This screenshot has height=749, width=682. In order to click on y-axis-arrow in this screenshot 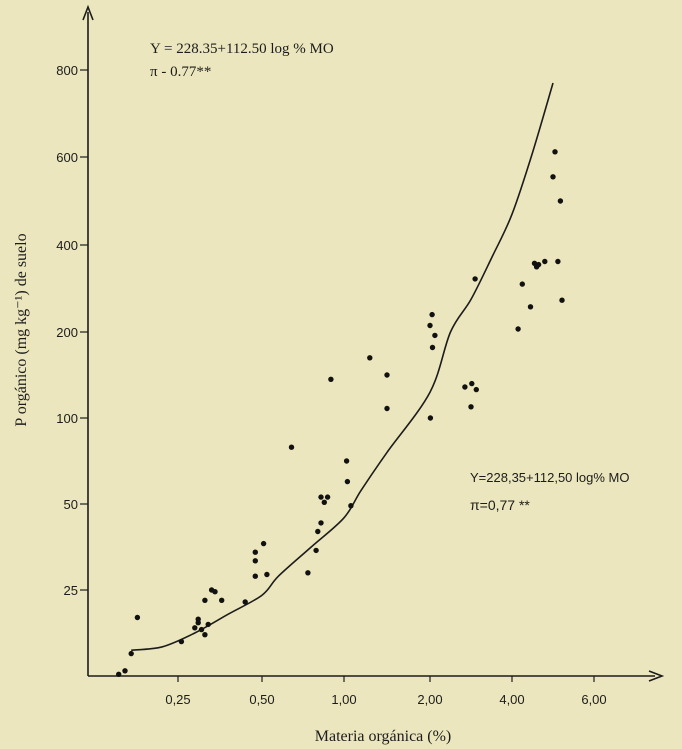, I will do `click(88, 12)`.